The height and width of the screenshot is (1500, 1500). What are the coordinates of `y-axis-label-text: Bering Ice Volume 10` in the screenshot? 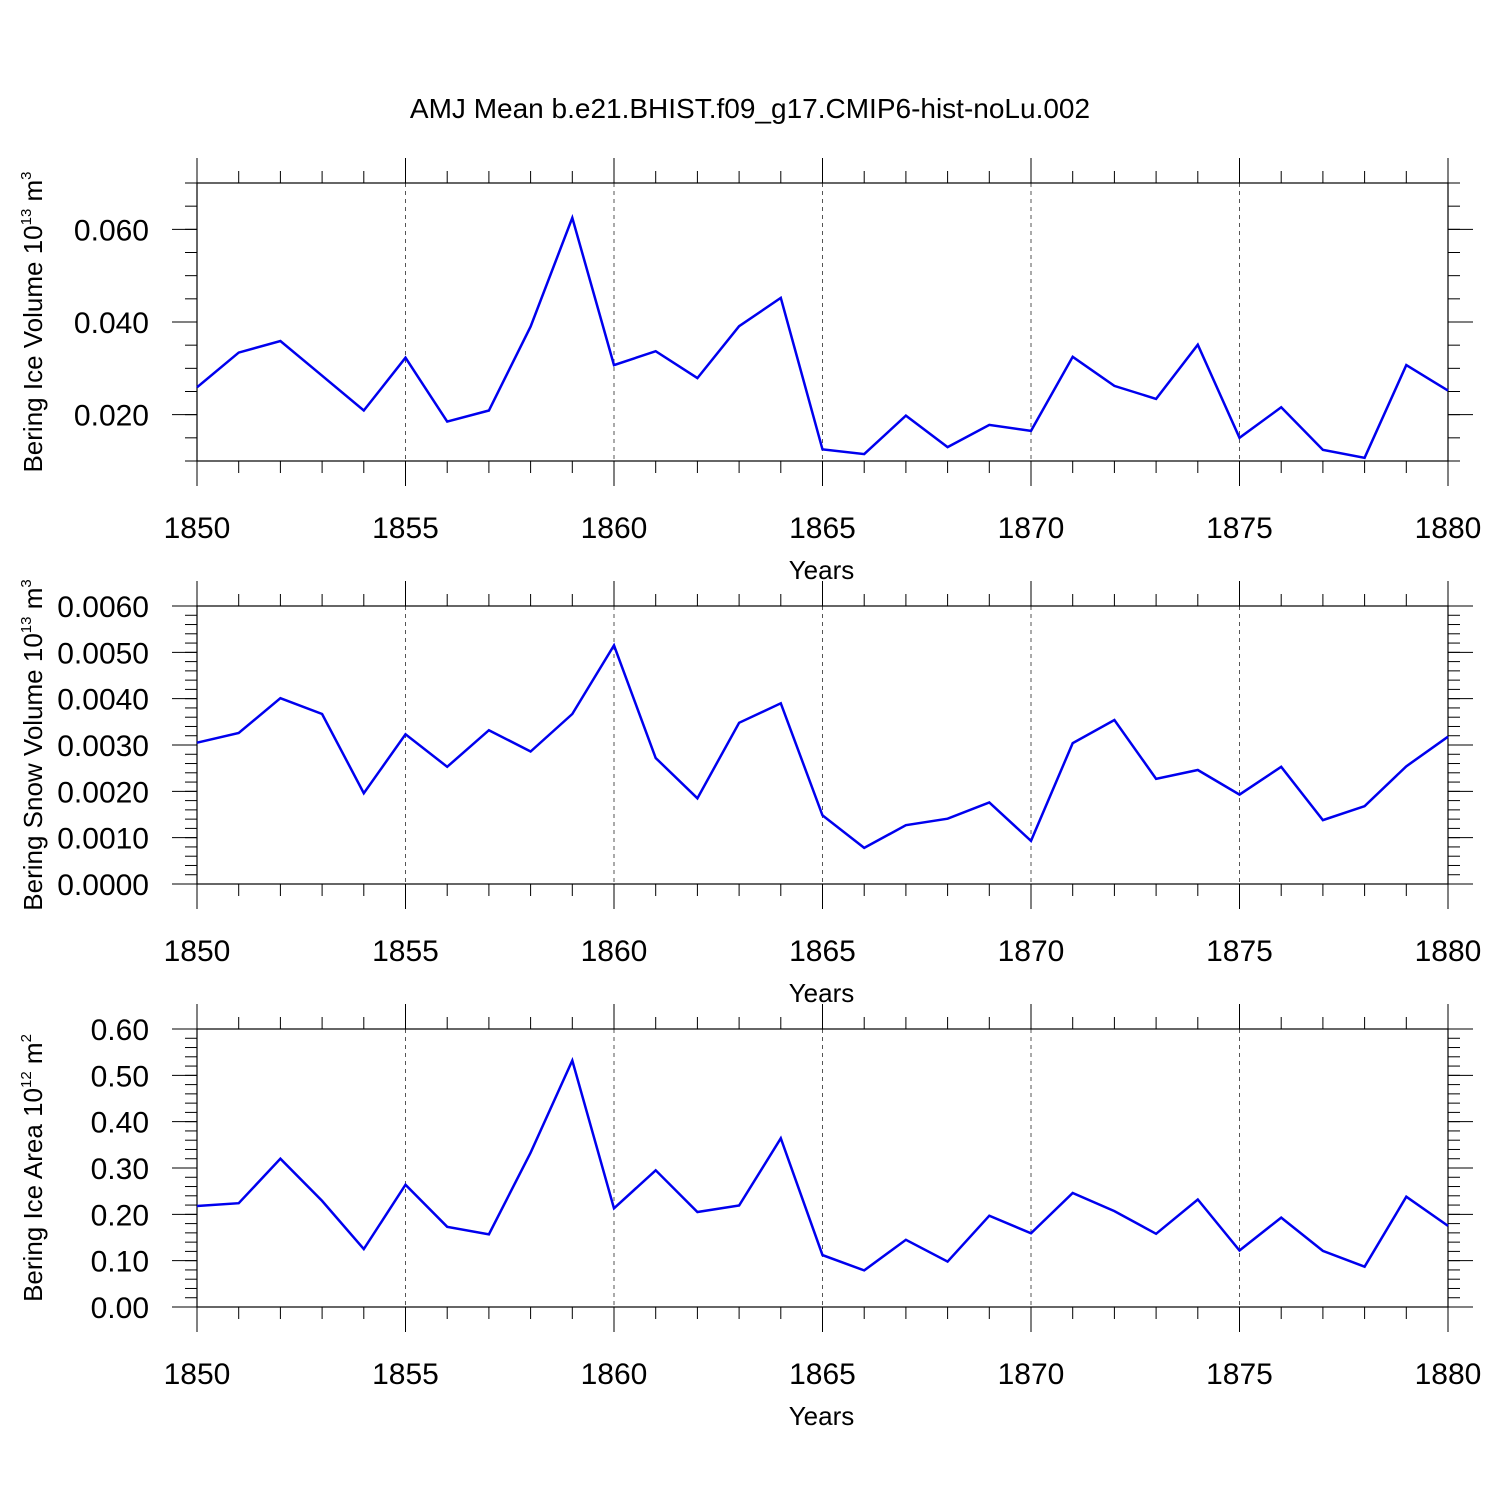 It's located at (33, 348).